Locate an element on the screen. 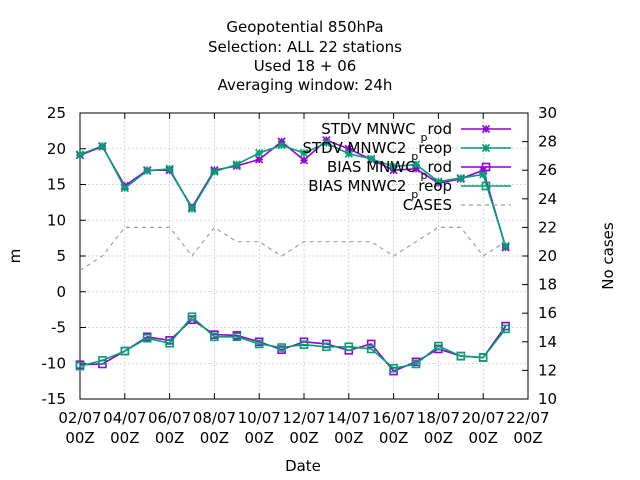 Image resolution: width=640 pixels, height=480 pixels. y2-axis-label: No cases is located at coordinates (608, 256).